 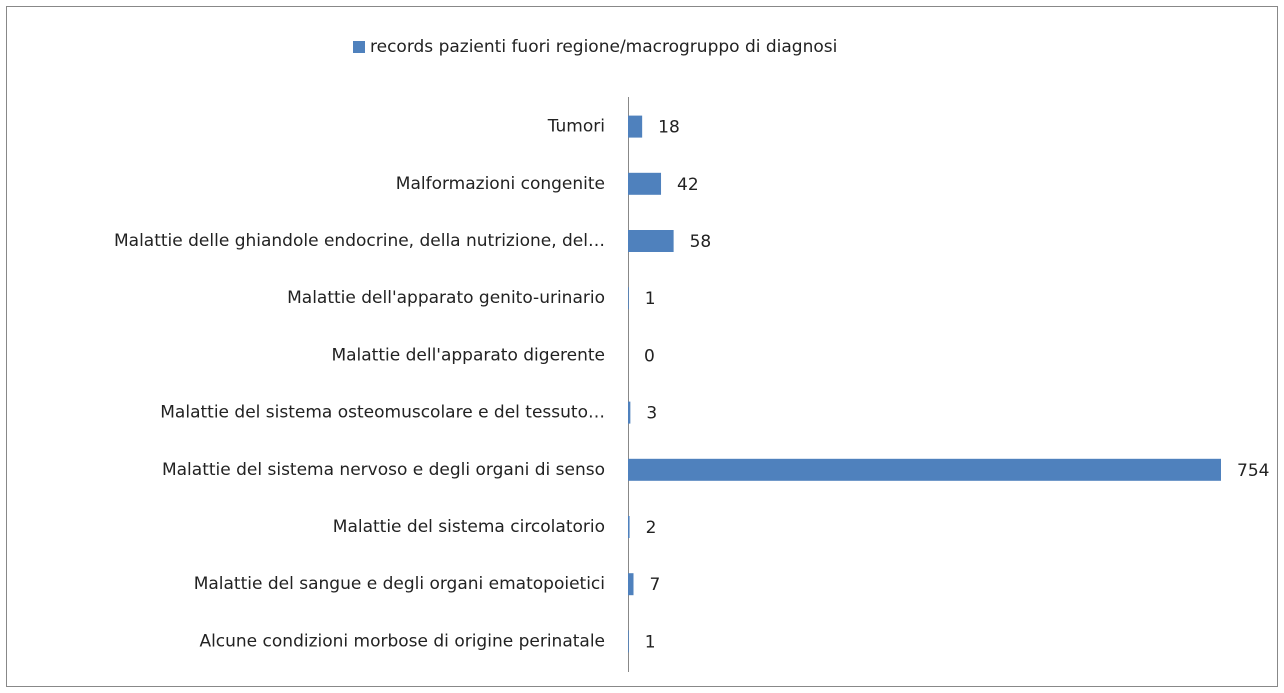 I want to click on value-label: 3, so click(x=651, y=414).